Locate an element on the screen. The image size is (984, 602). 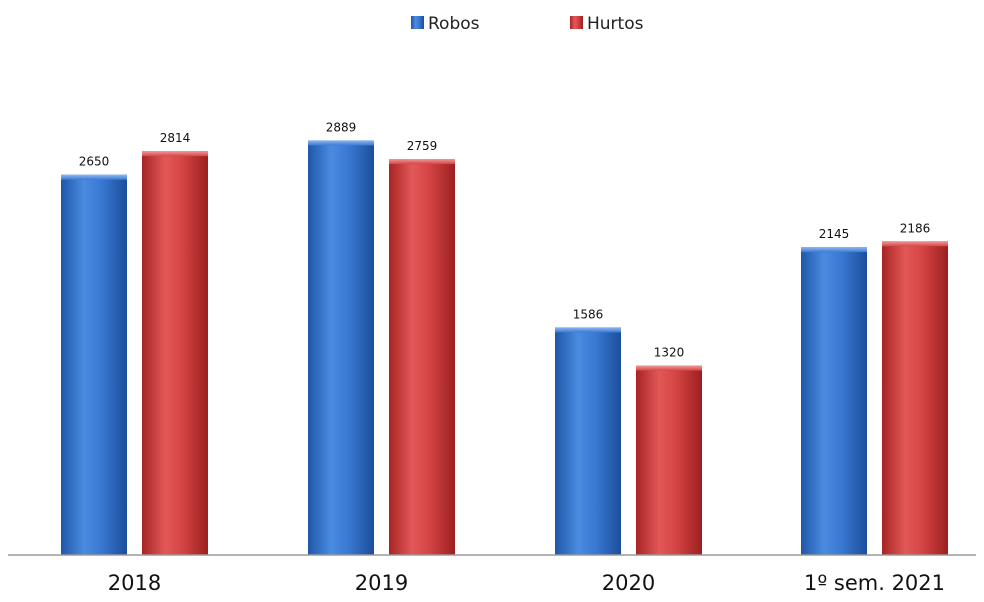
value-label-robos-1: 2889 is located at coordinates (341, 127).